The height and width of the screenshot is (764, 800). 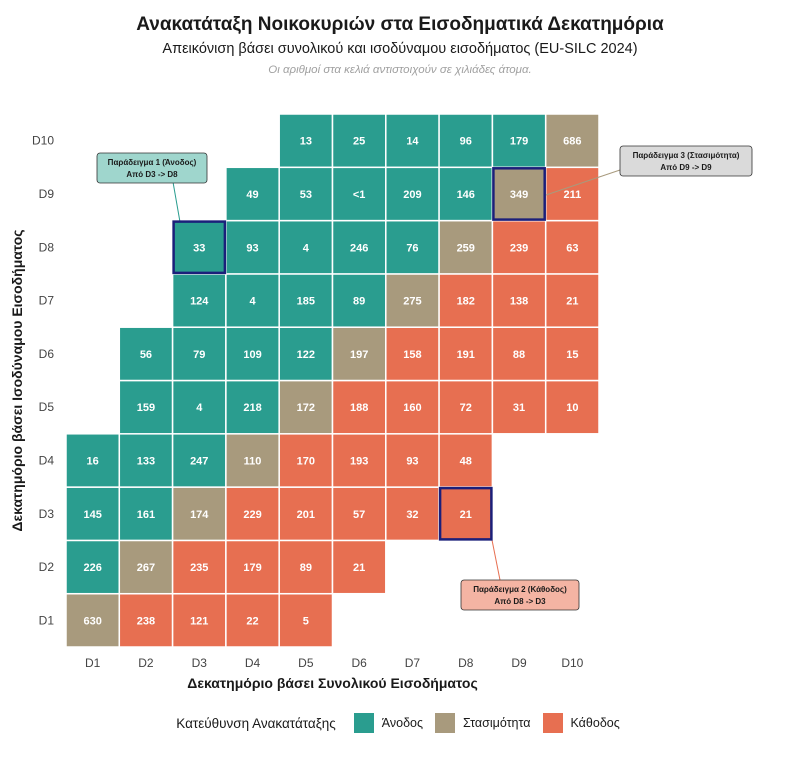 I want to click on cell-value-label: 32, so click(x=412, y=515).